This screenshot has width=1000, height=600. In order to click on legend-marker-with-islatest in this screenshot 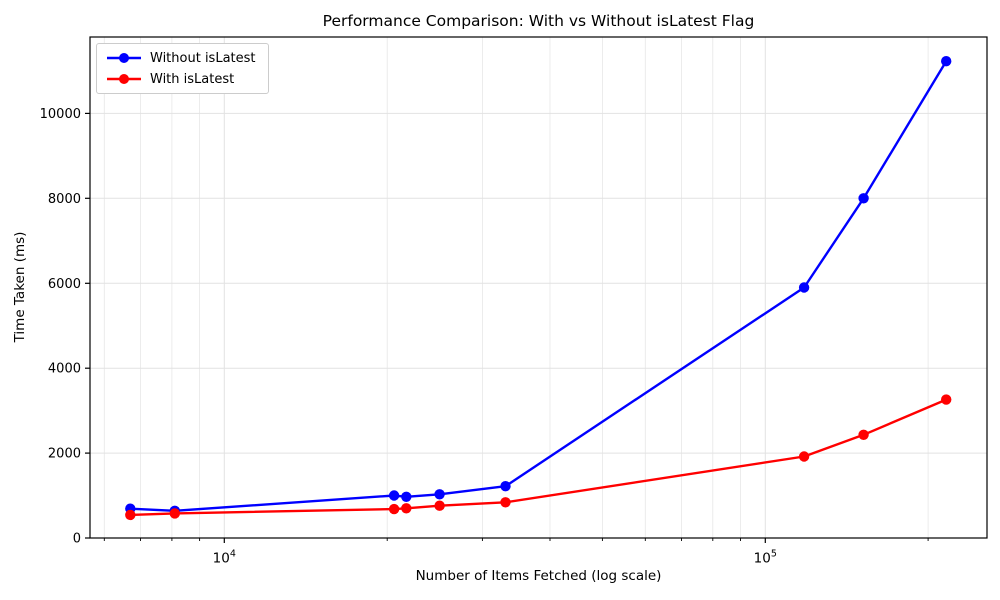, I will do `click(124, 79)`.